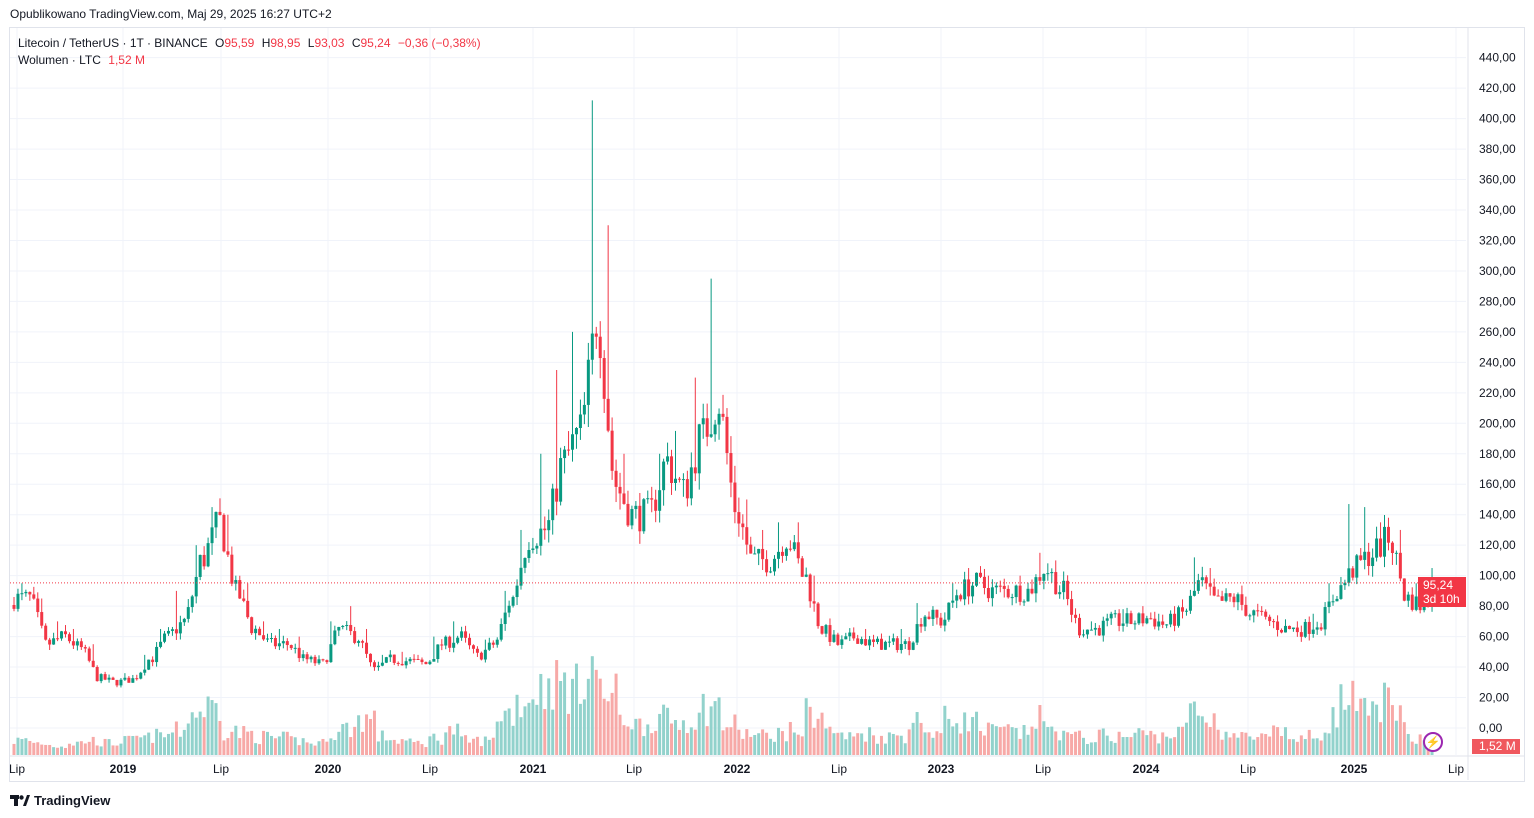 This screenshot has height=818, width=1534. What do you see at coordinates (311, 43) in the screenshot?
I see `low-label: L` at bounding box center [311, 43].